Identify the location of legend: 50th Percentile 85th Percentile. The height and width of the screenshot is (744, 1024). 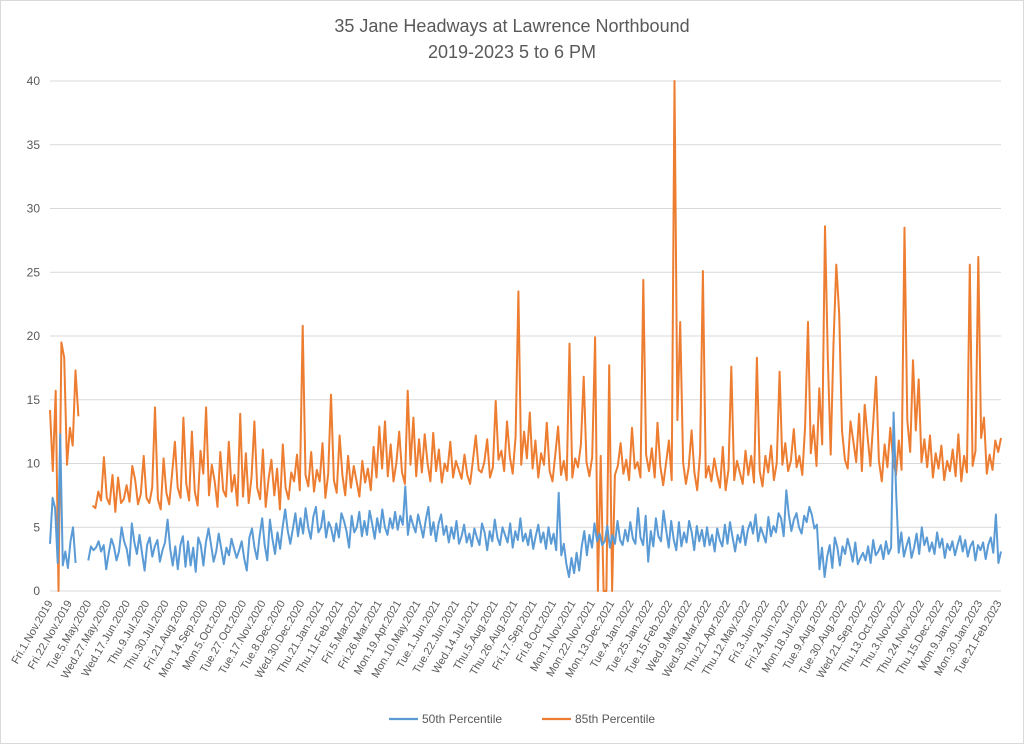
(522, 719).